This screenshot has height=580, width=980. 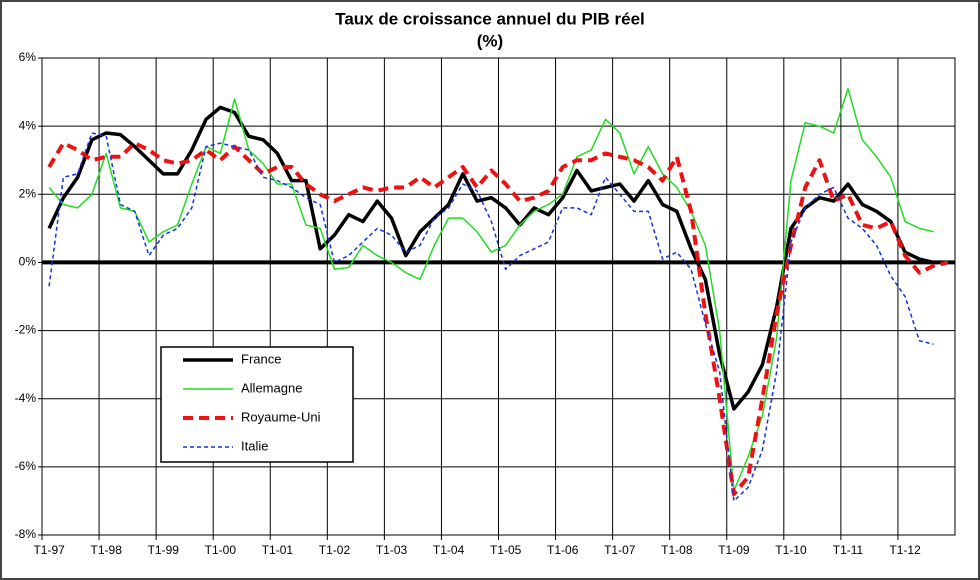 What do you see at coordinates (26, 466) in the screenshot?
I see `y-tick-label: -6%` at bounding box center [26, 466].